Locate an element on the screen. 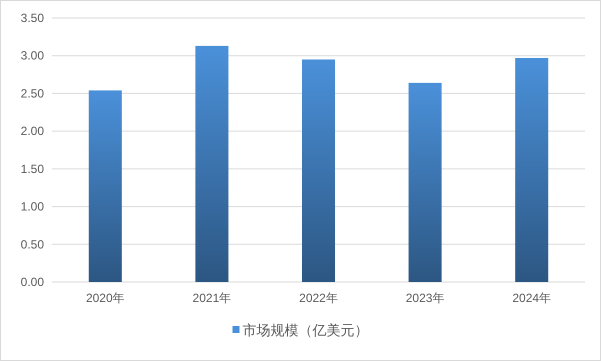 This screenshot has height=361, width=601. y-tick-label: 0.50 is located at coordinates (32, 244).